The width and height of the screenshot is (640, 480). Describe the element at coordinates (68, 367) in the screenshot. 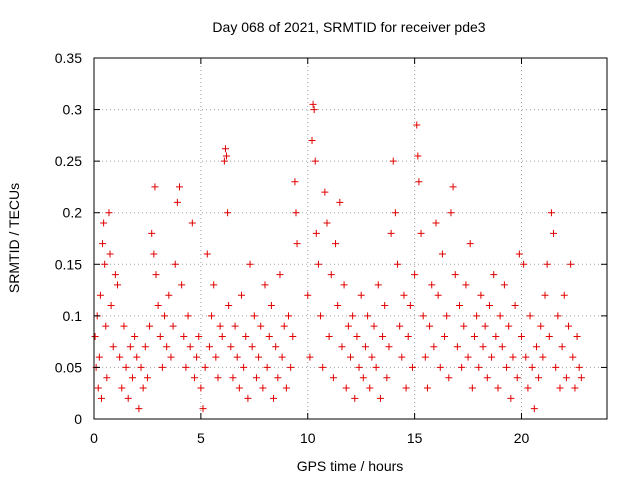

I see `y-tick-label: 0.05` at that location.